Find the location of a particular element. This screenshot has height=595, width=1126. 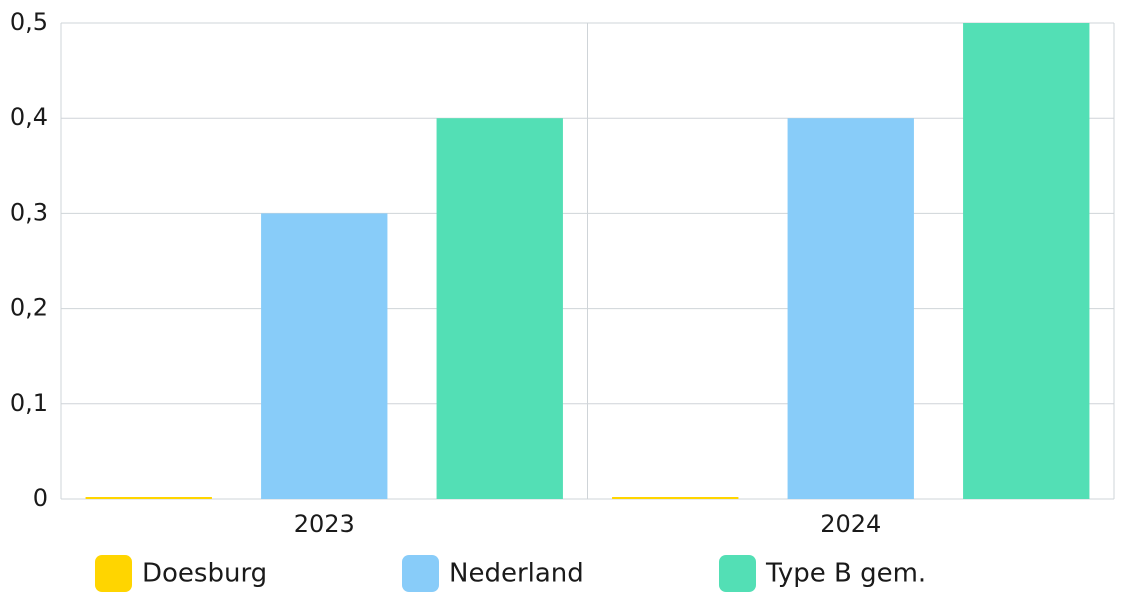

bar-type-b-gem-2023 is located at coordinates (499, 308).